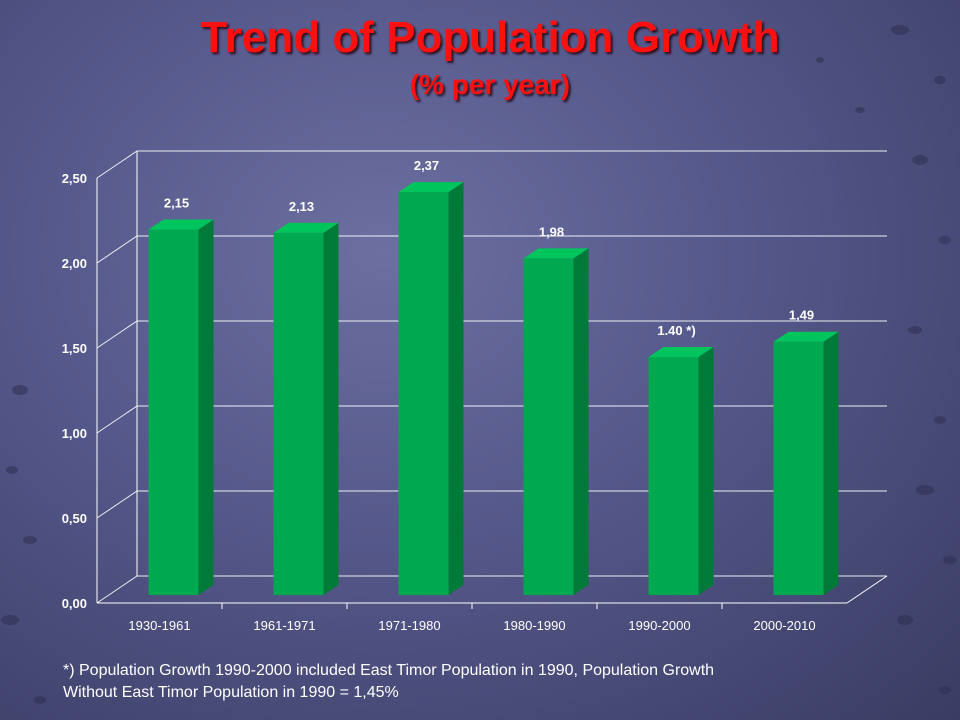  I want to click on data-label: 2,13, so click(301, 206).